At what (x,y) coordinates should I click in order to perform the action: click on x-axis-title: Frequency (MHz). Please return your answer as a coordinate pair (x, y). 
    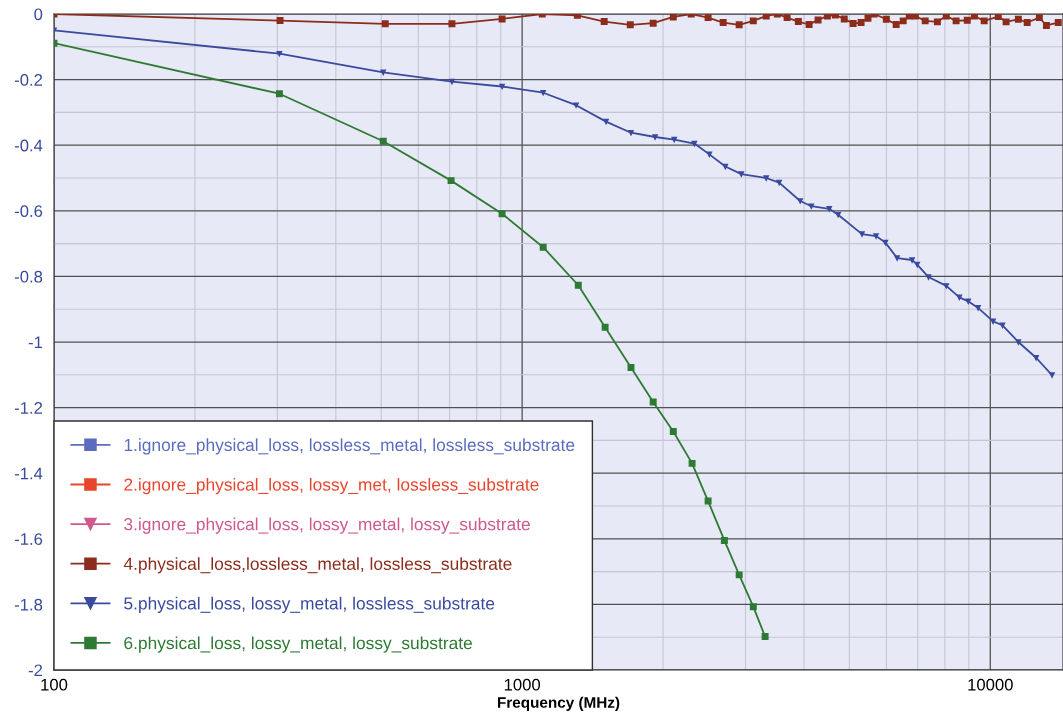
    Looking at the image, I should click on (558, 703).